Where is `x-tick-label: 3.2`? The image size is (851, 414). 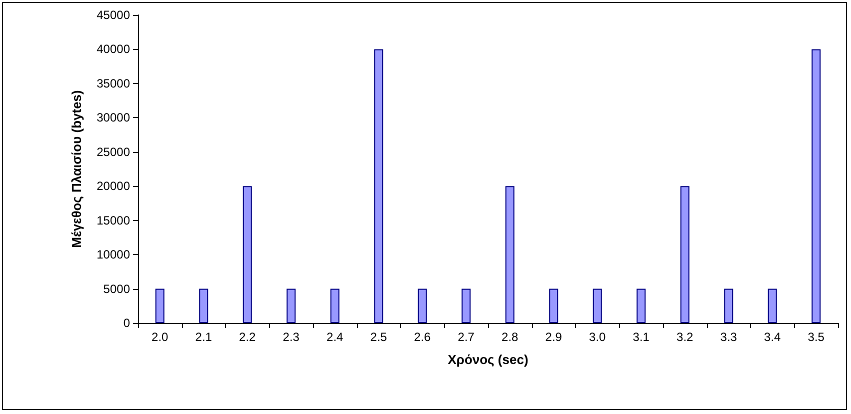
x-tick-label: 3.2 is located at coordinates (685, 337).